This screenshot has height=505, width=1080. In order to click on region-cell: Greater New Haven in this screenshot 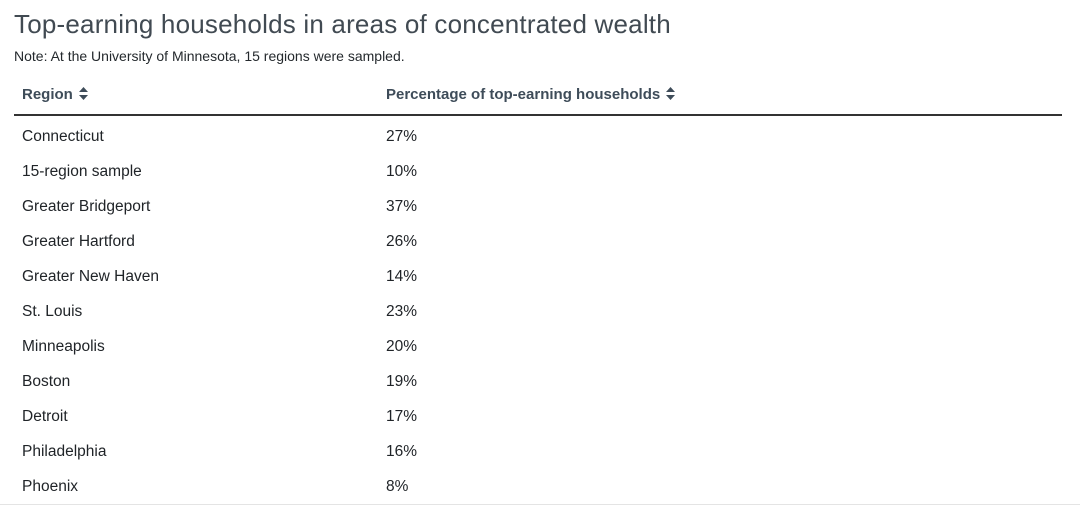, I will do `click(90, 276)`.